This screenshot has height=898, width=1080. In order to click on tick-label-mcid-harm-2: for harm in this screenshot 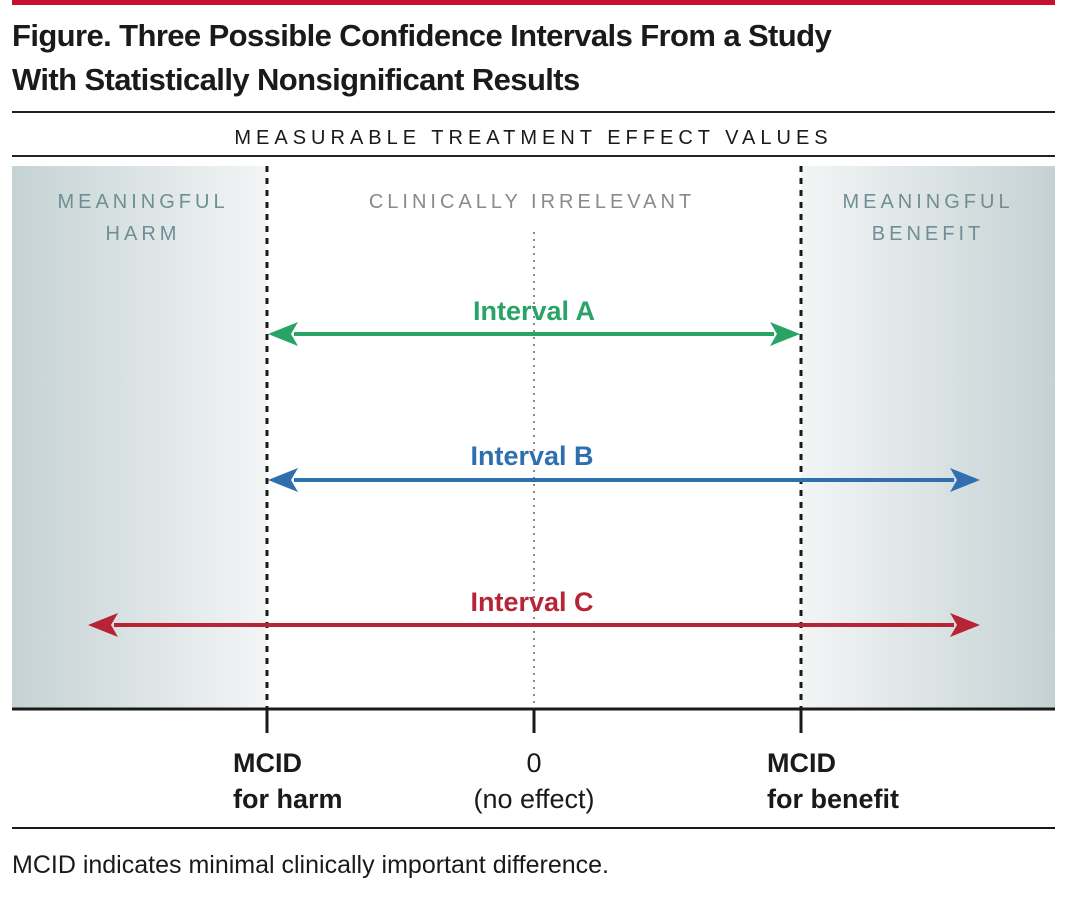, I will do `click(288, 799)`.